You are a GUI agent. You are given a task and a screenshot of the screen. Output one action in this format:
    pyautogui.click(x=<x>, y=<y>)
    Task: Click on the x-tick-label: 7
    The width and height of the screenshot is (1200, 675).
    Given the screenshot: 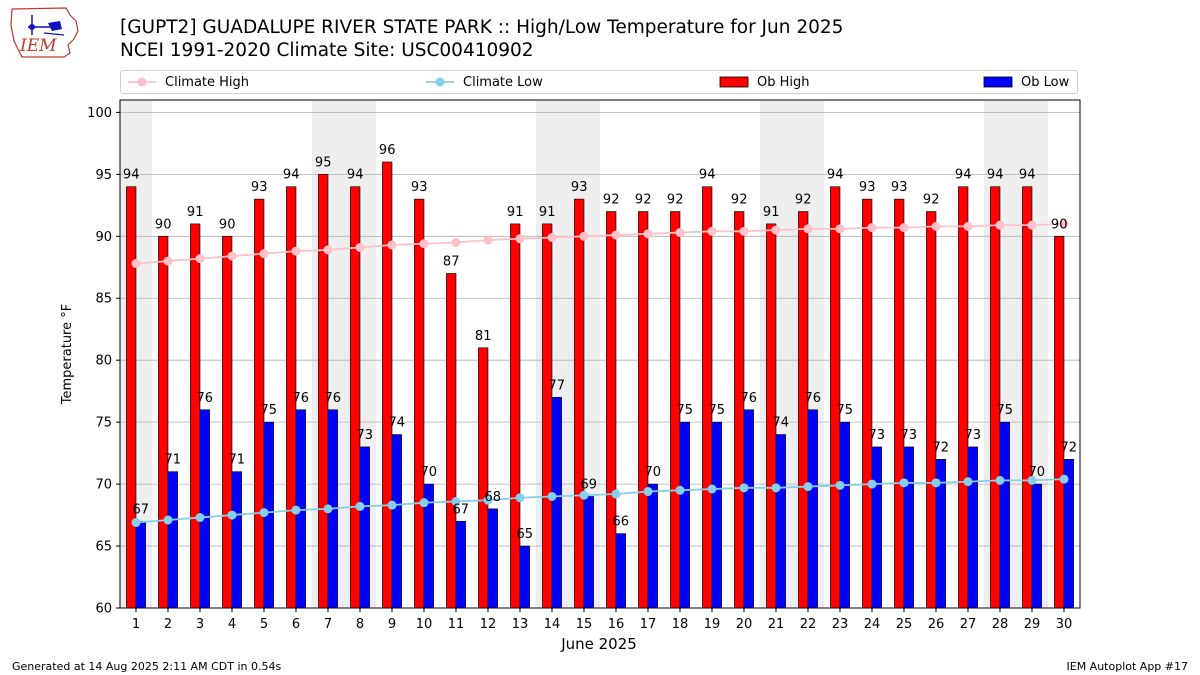 What is the action you would take?
    pyautogui.click(x=328, y=624)
    